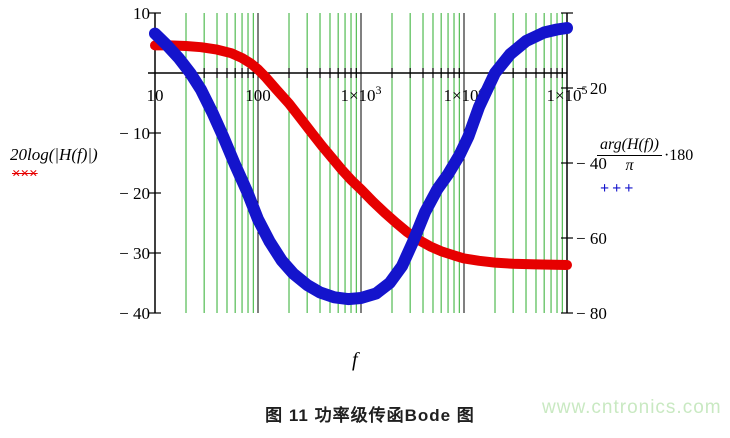 This screenshot has height=438, width=730. What do you see at coordinates (629, 146) in the screenshot?
I see `right-axis-numerator: arg(H(f))` at bounding box center [629, 146].